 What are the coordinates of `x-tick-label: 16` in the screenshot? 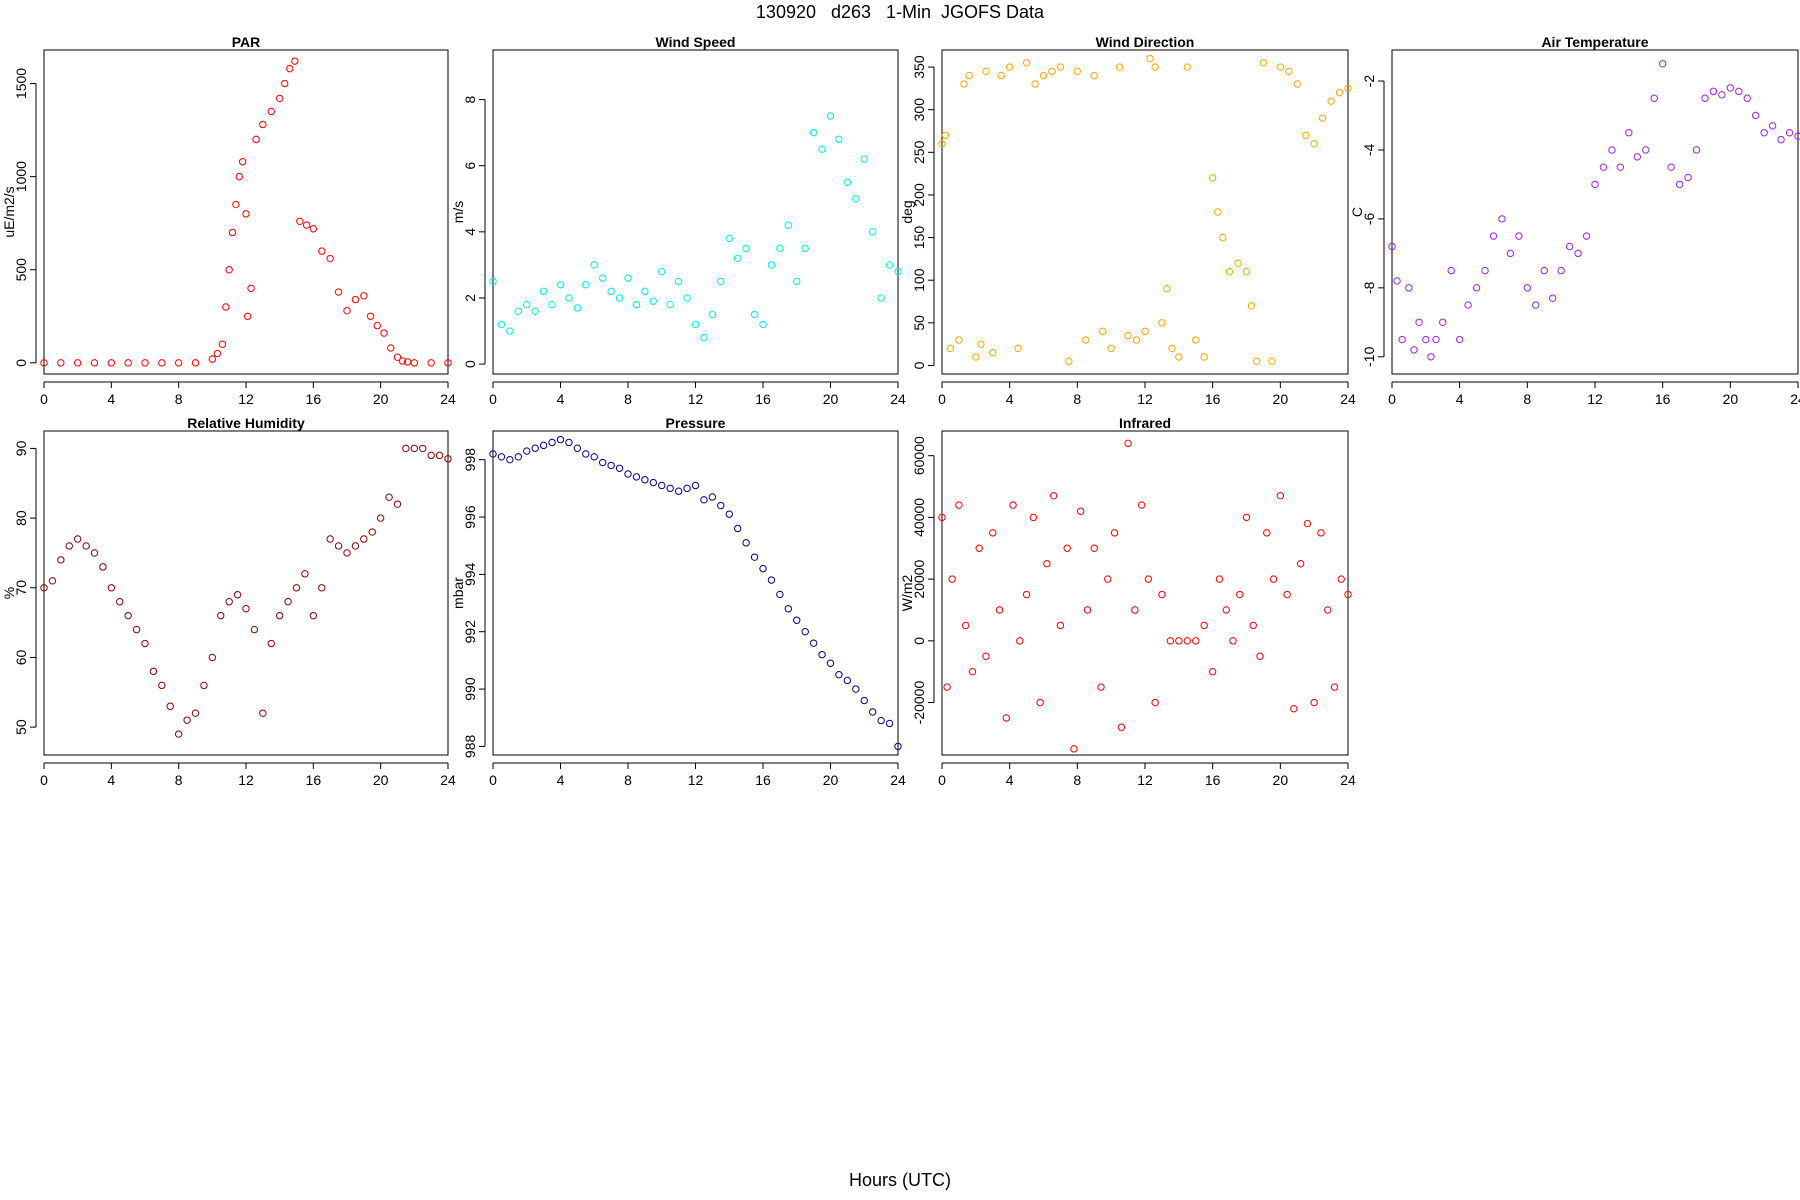 It's located at (1213, 780).